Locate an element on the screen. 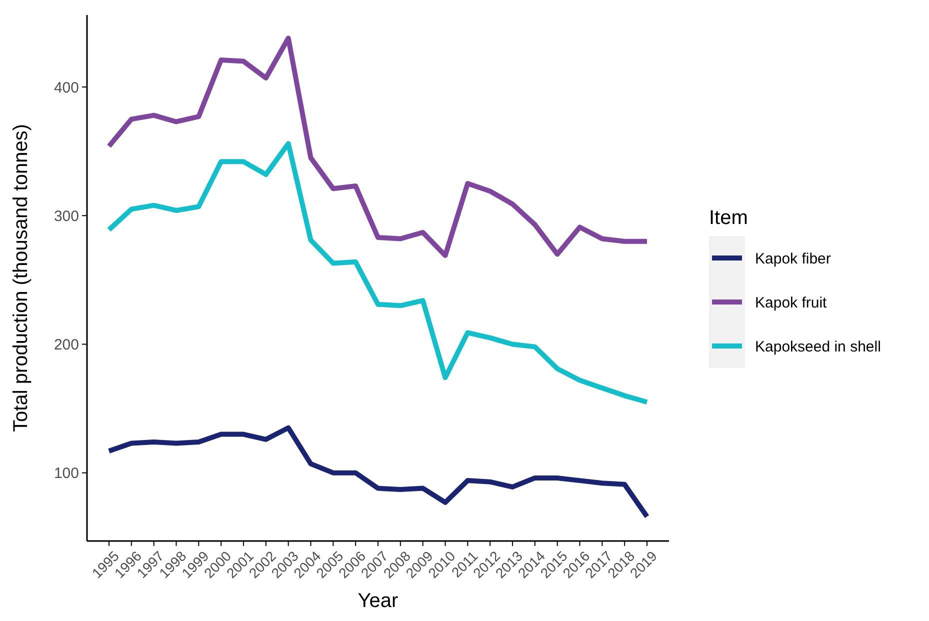 This screenshot has width=929, height=621. legend-label: Kapok fiber is located at coordinates (793, 259).